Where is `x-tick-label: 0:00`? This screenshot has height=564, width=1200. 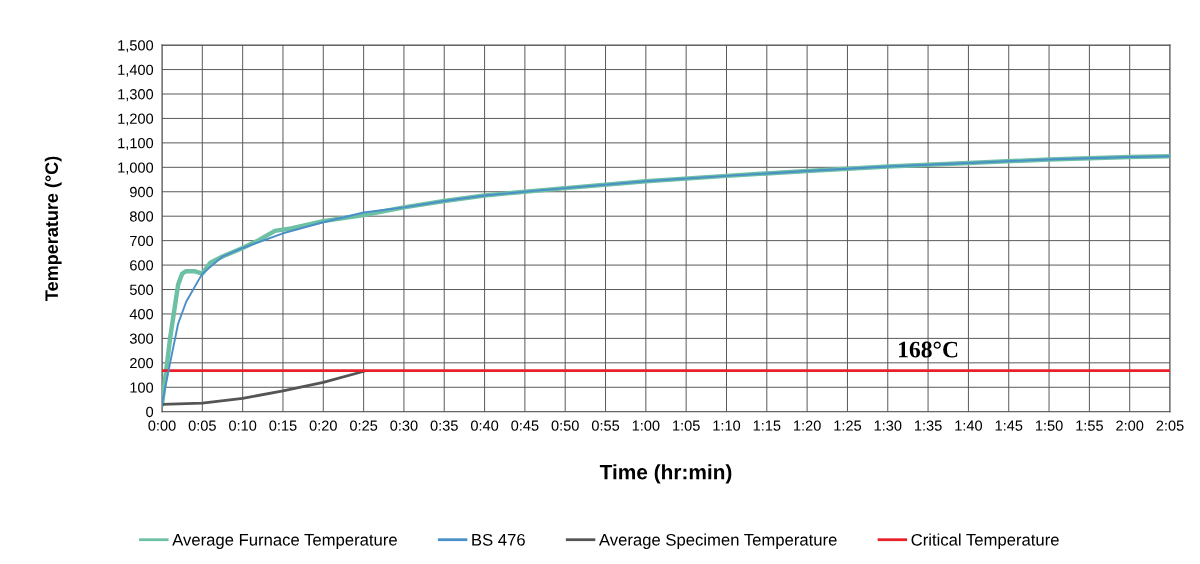 x-tick-label: 0:00 is located at coordinates (162, 425).